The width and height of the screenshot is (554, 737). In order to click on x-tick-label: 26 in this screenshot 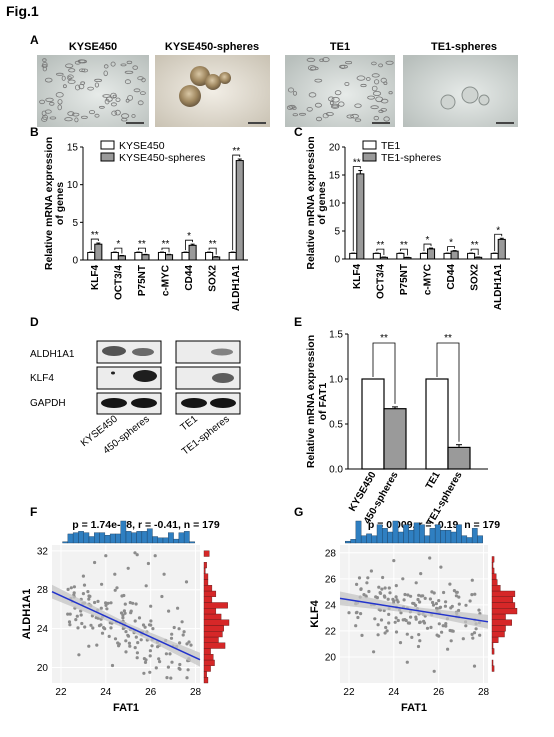, I will do `click(151, 692)`.